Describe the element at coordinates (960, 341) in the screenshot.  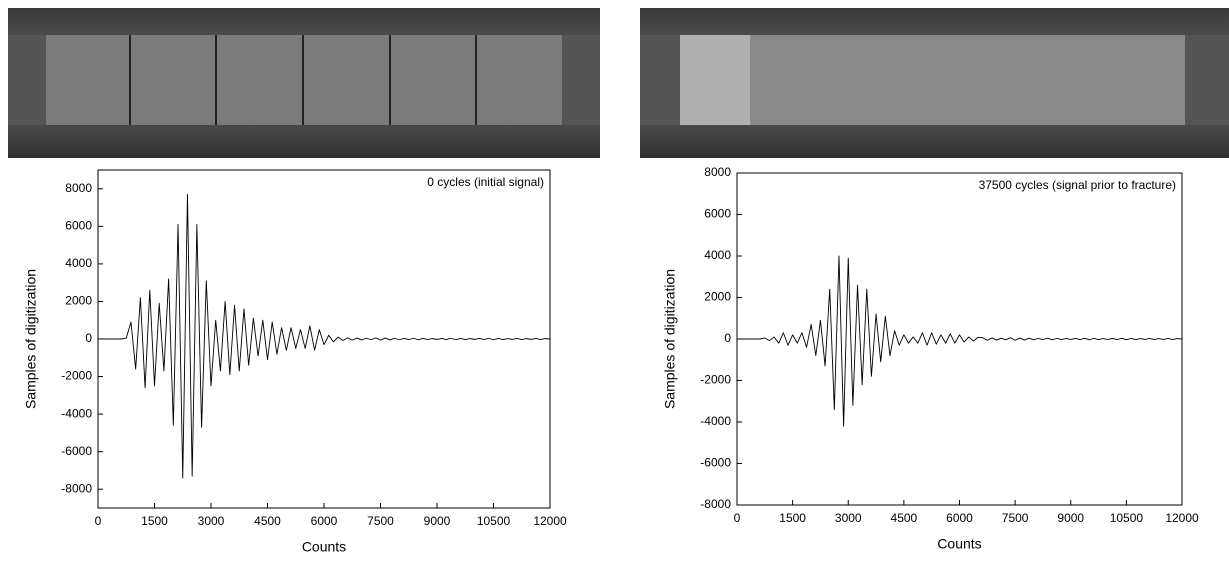
I see `signal-line` at that location.